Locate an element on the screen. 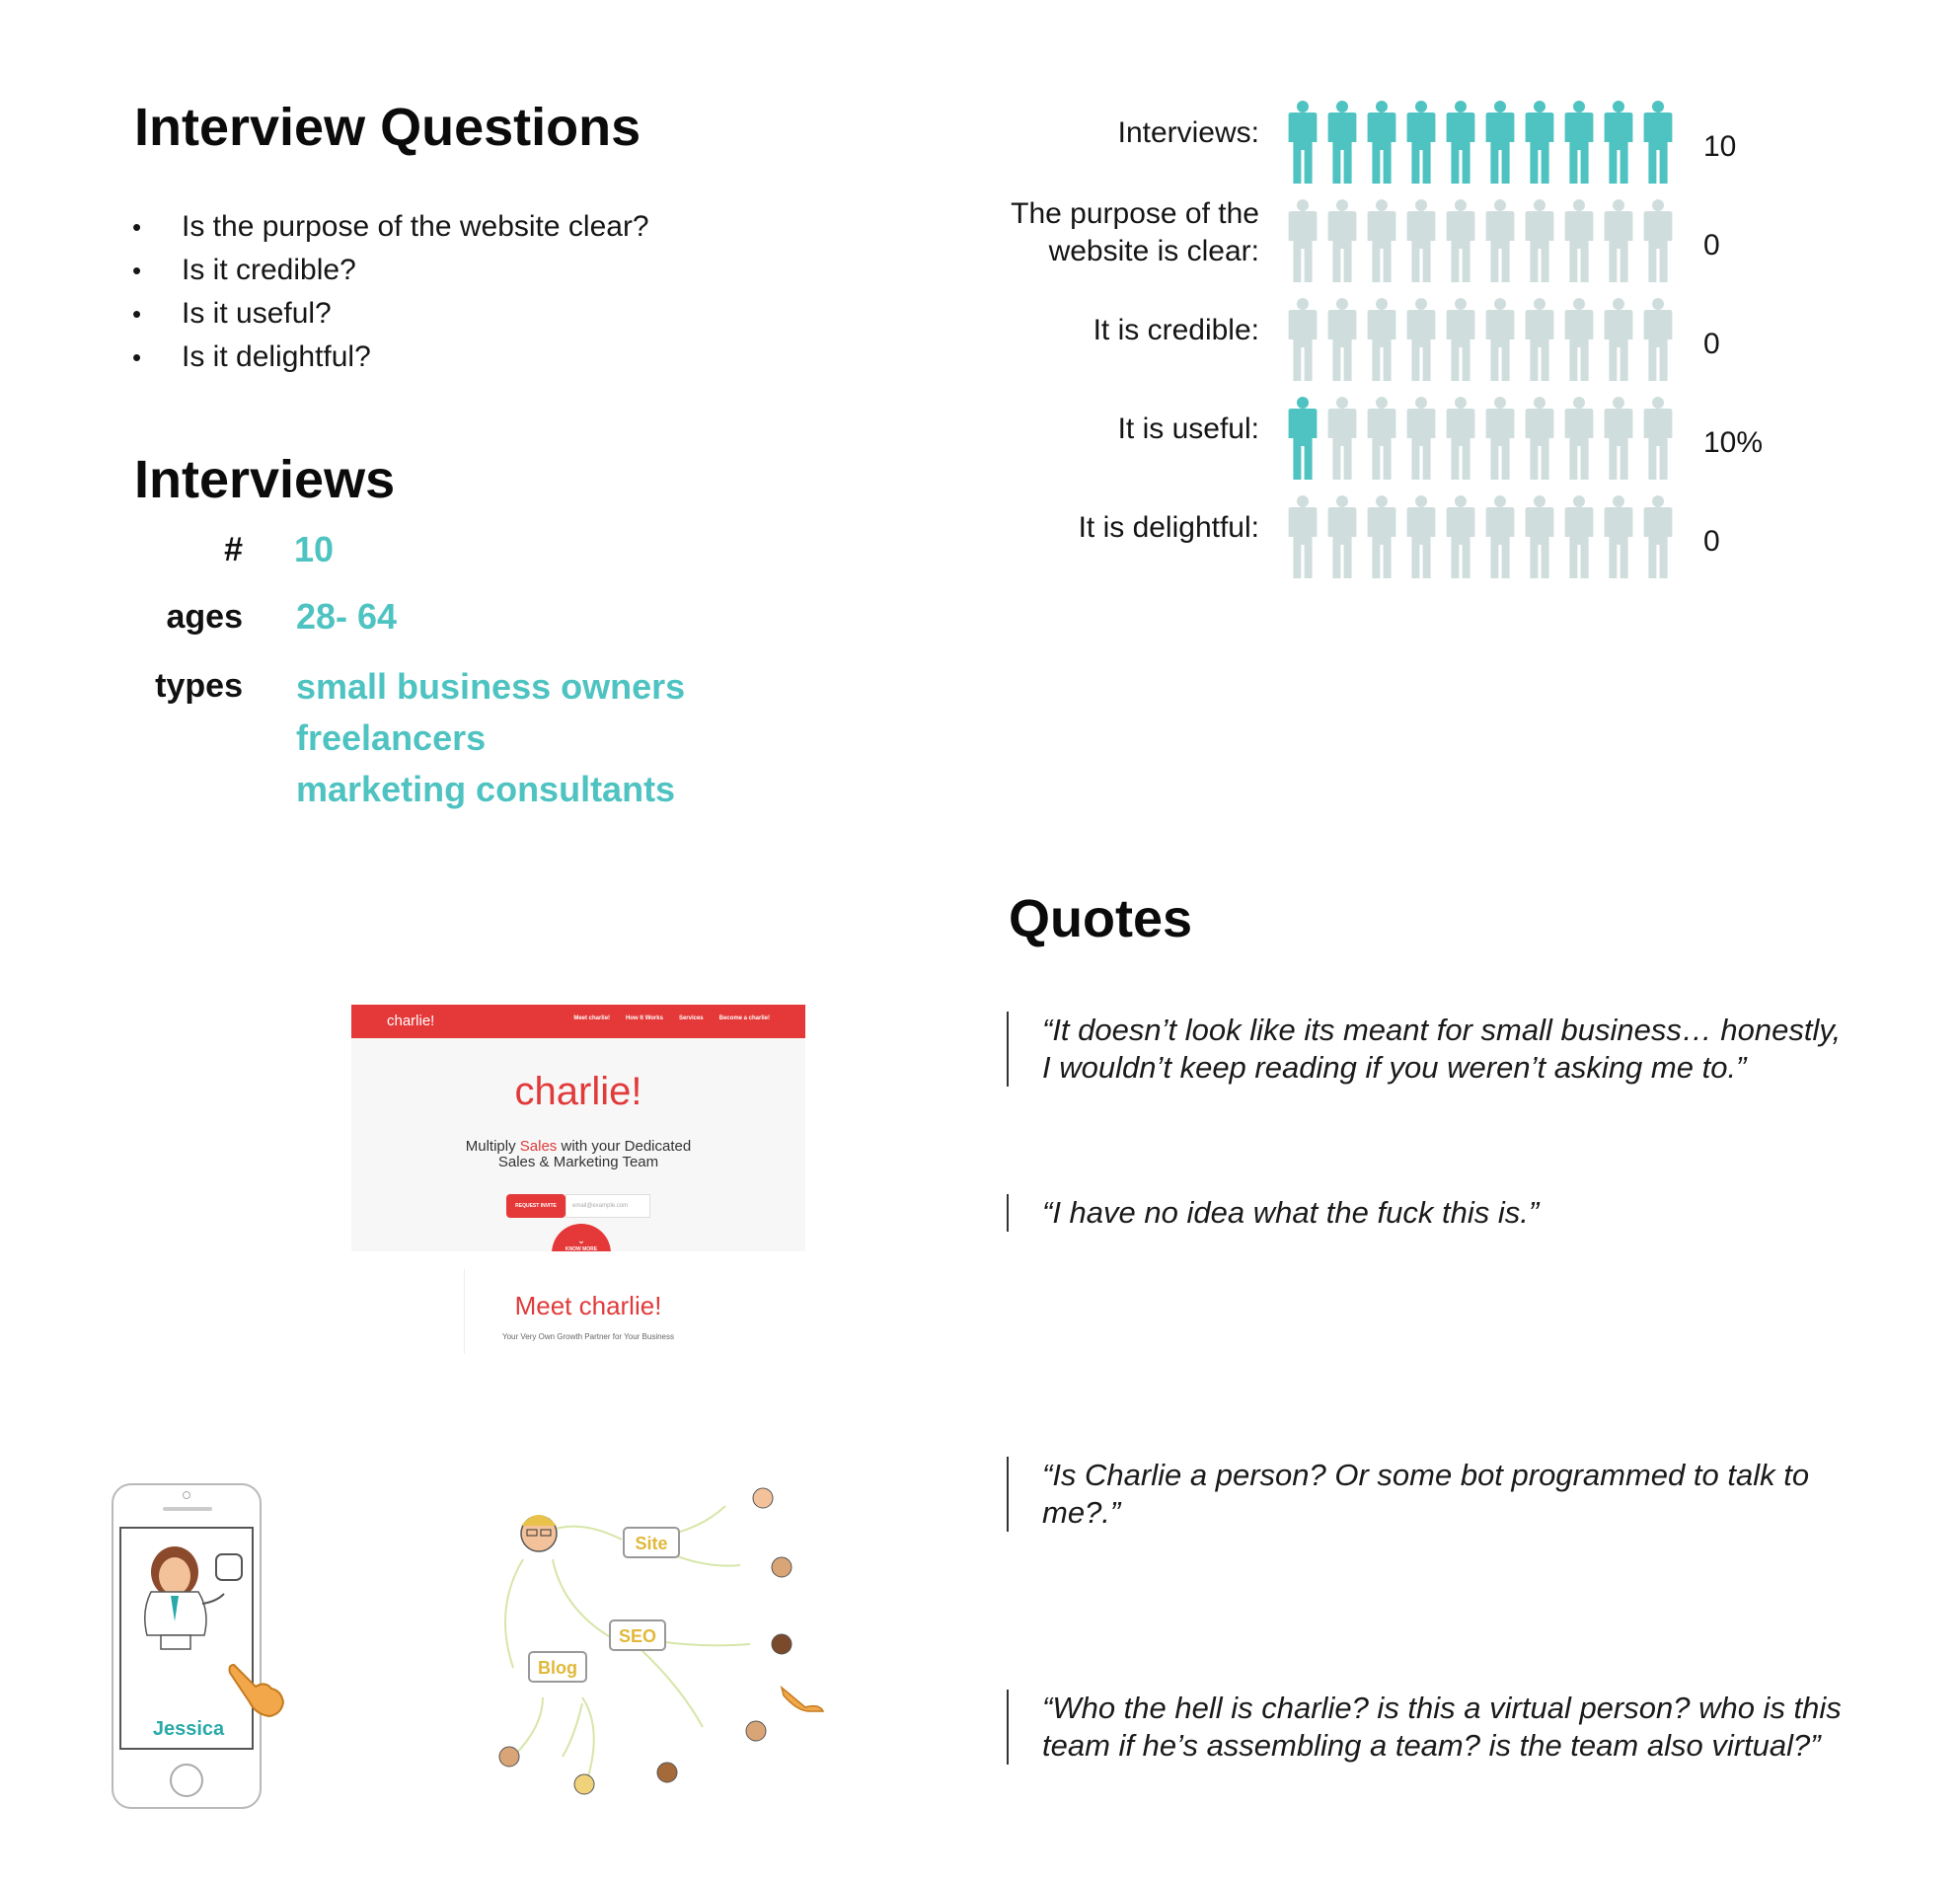  avatar-name: Jessica is located at coordinates (188, 1729).